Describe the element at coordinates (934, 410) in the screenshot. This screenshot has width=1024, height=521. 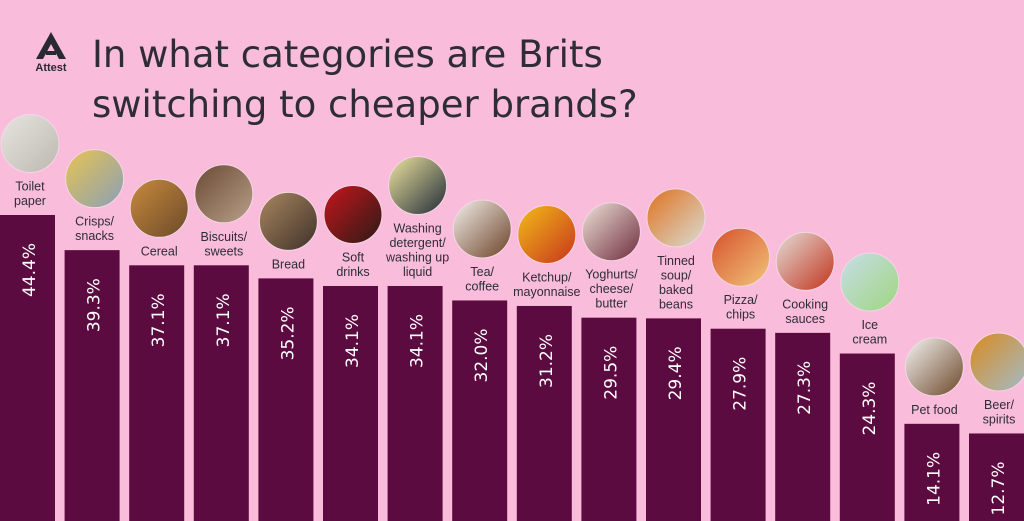
I see `category-label: Pet food` at that location.